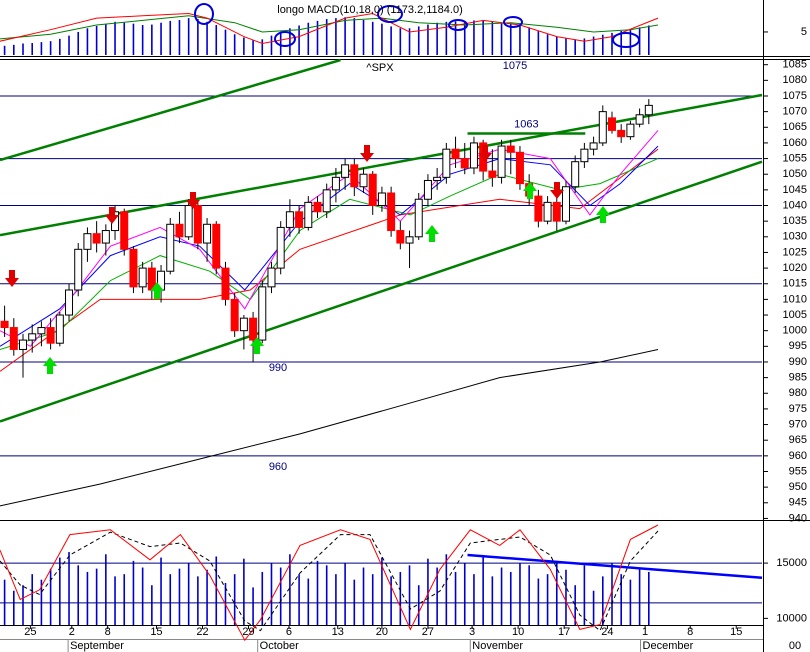 This screenshot has height=652, width=810. What do you see at coordinates (736, 632) in the screenshot?
I see `x-tick-label: 15` at bounding box center [736, 632].